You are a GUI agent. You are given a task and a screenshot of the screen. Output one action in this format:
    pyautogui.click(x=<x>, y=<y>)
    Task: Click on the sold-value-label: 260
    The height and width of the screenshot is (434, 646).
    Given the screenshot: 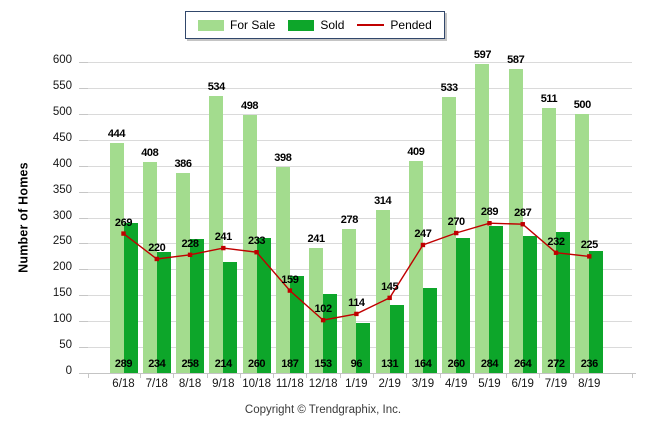 What is the action you would take?
    pyautogui.click(x=257, y=364)
    